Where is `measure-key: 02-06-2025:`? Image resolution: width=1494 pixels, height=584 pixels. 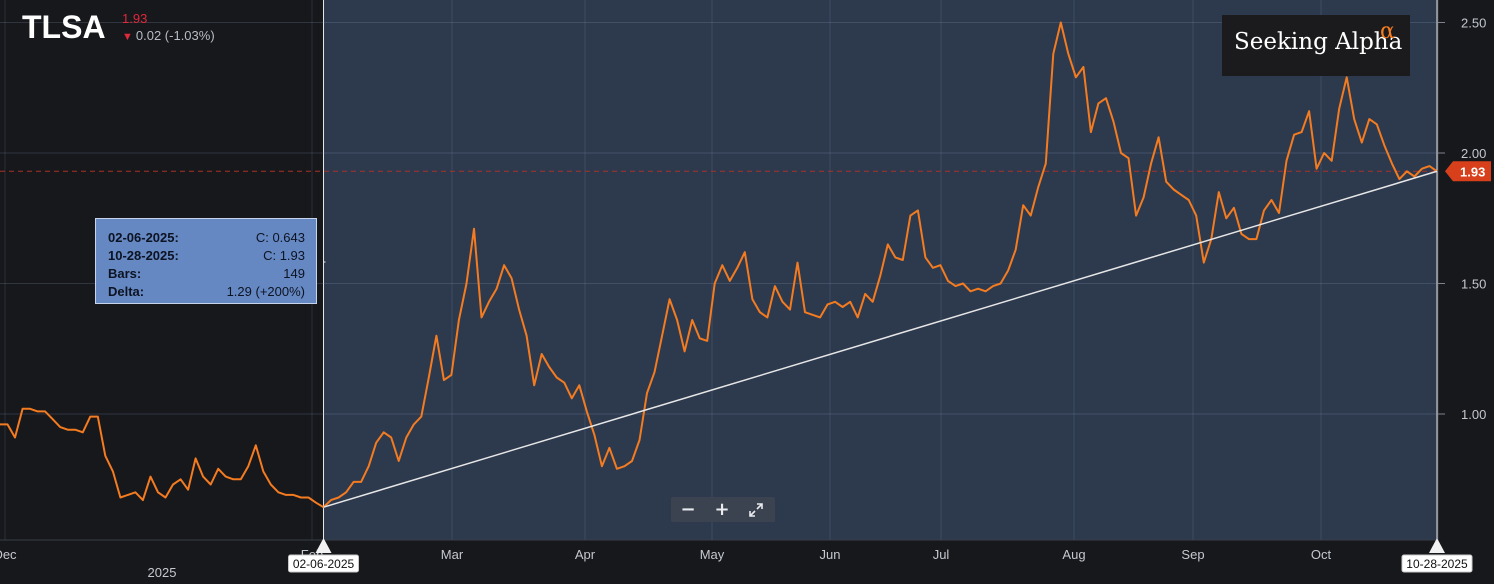
measure-key: 02-06-2025: is located at coordinates (143, 237).